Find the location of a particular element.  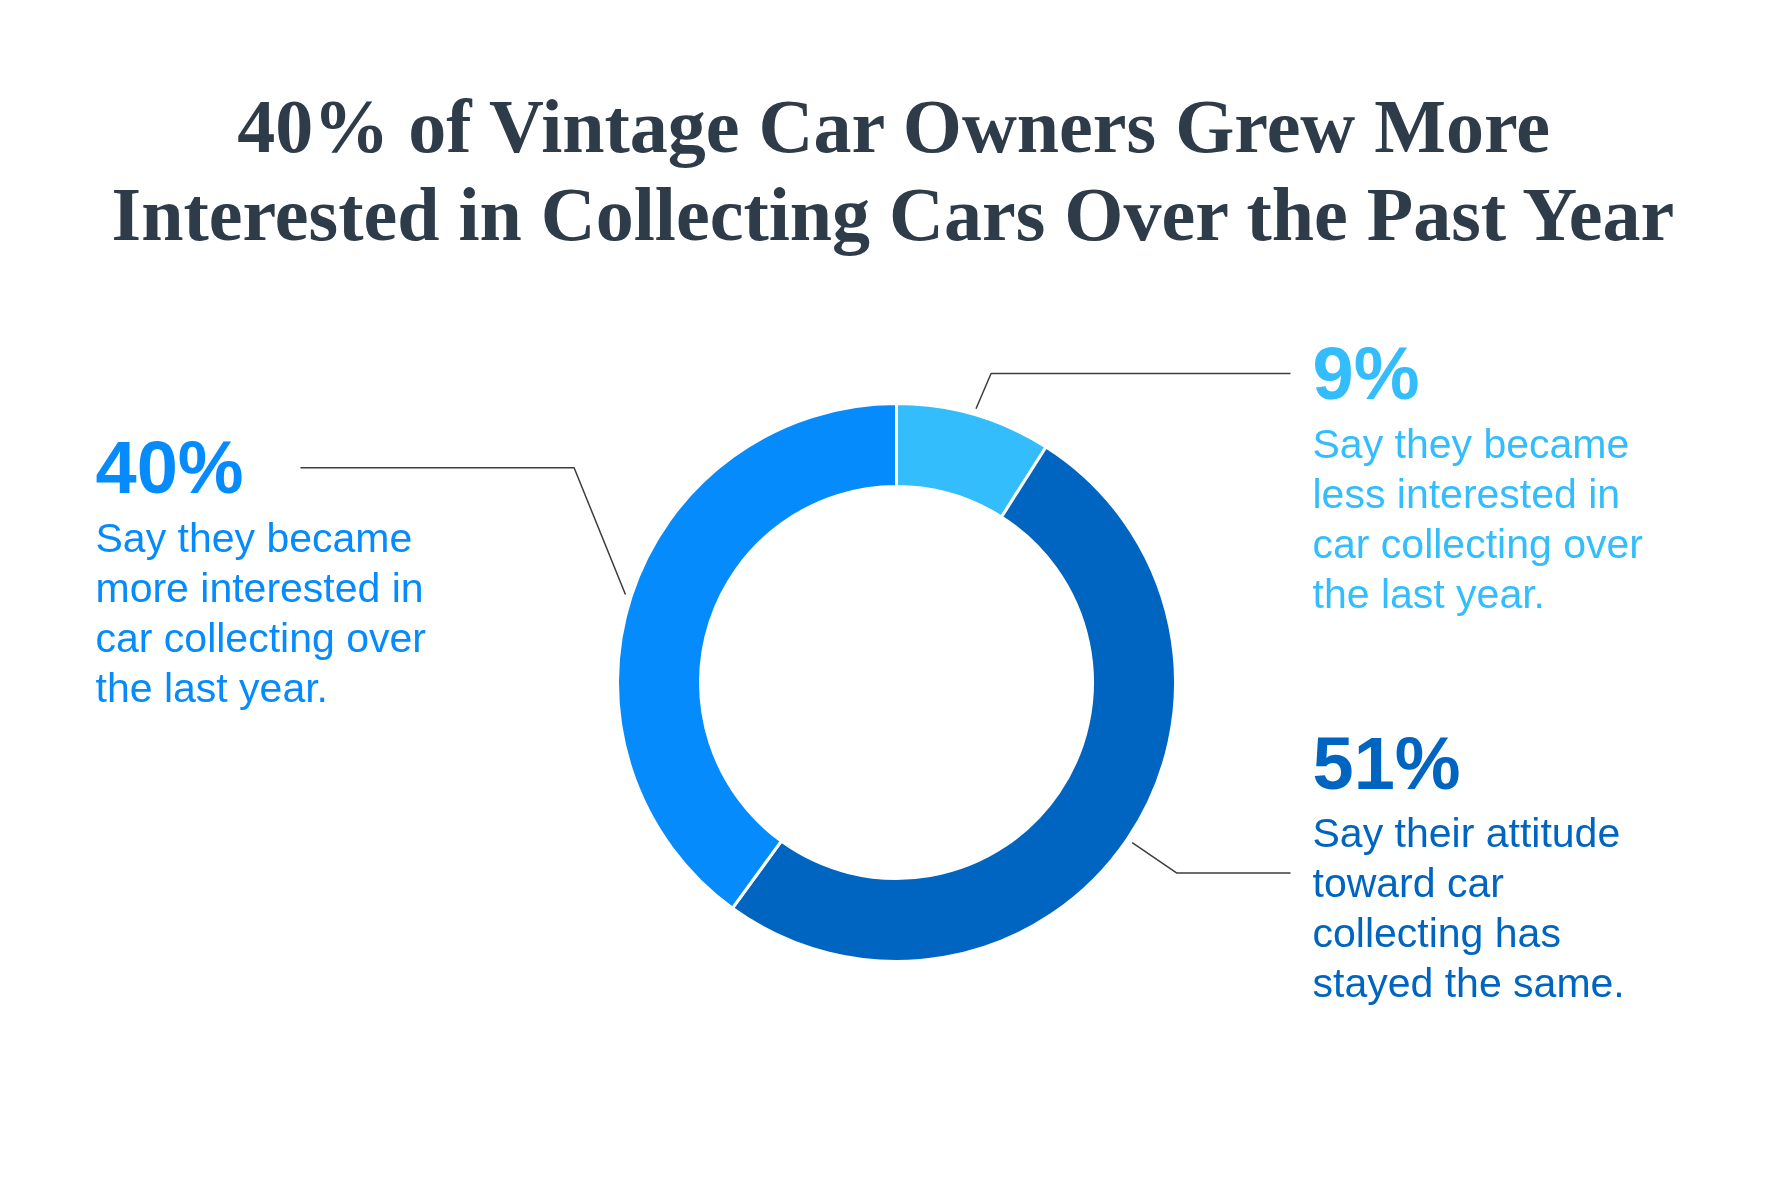

slice-label: Say they became more interested in car collecting over the last year. is located at coordinates (260, 612).